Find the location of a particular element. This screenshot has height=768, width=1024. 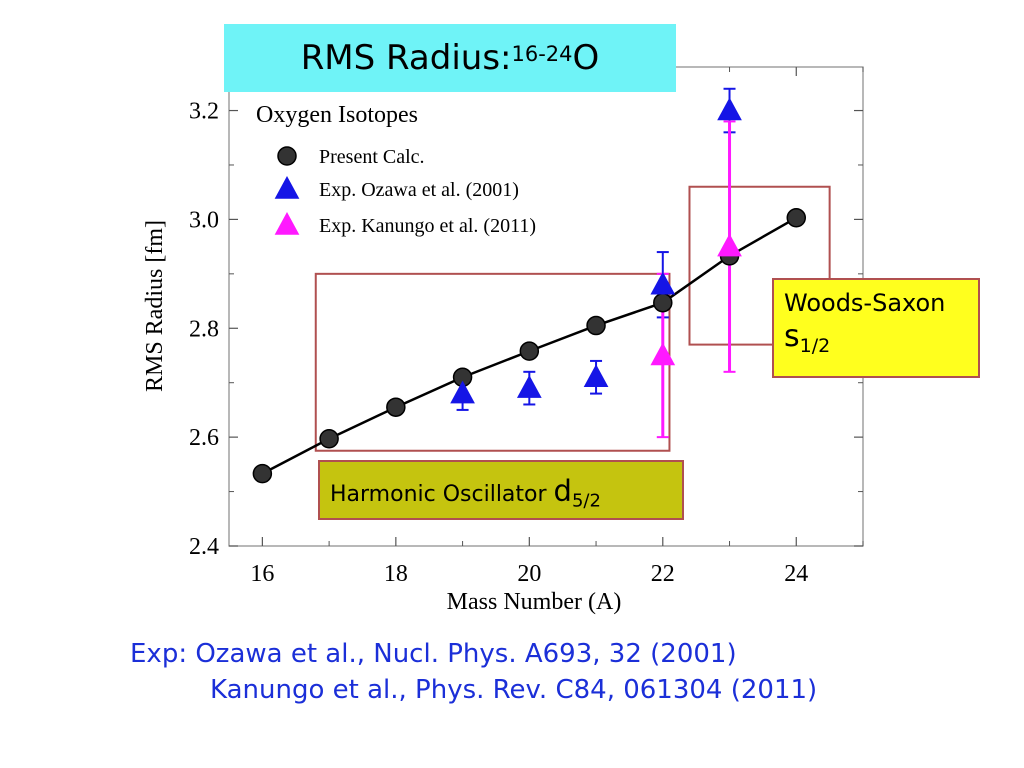

y-tick-label: 2.4 is located at coordinates (204, 547).